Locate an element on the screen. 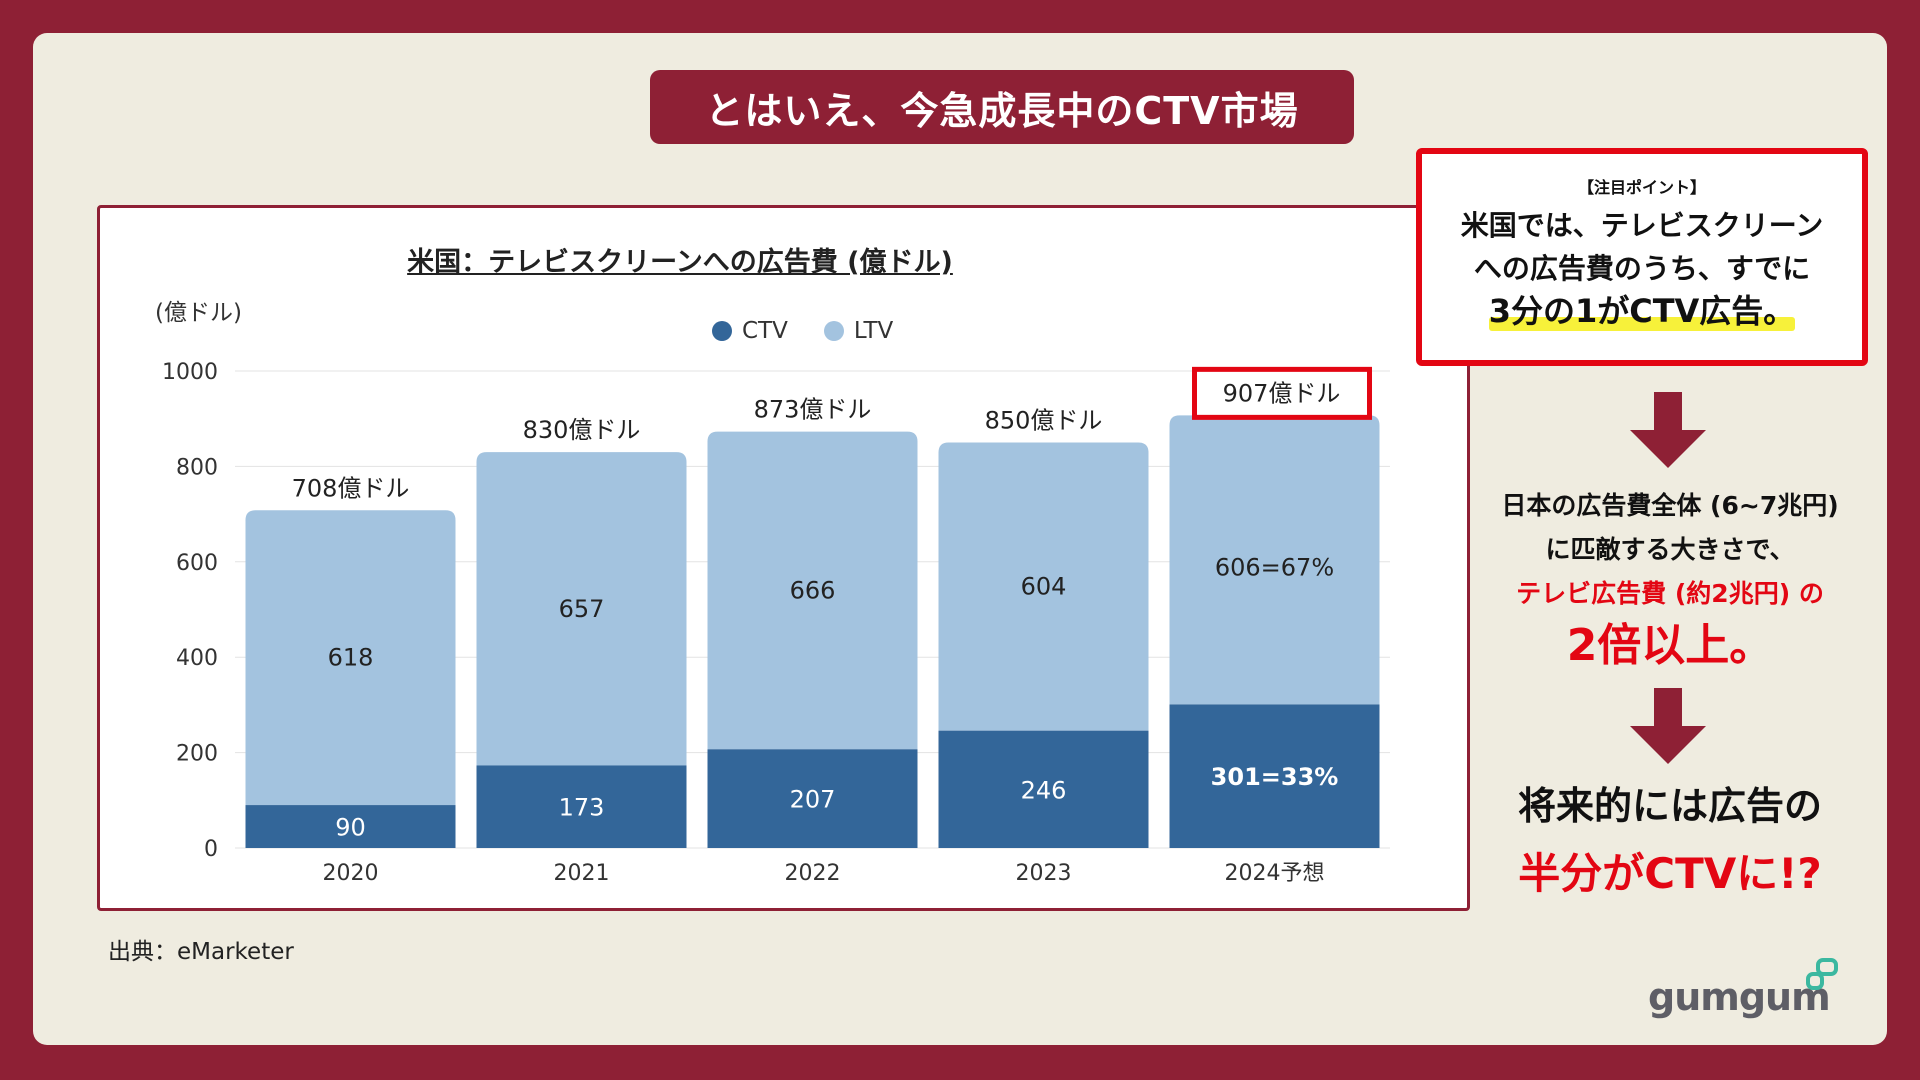 The image size is (1920, 1080). legend-item-ctv: CTV is located at coordinates (750, 331).